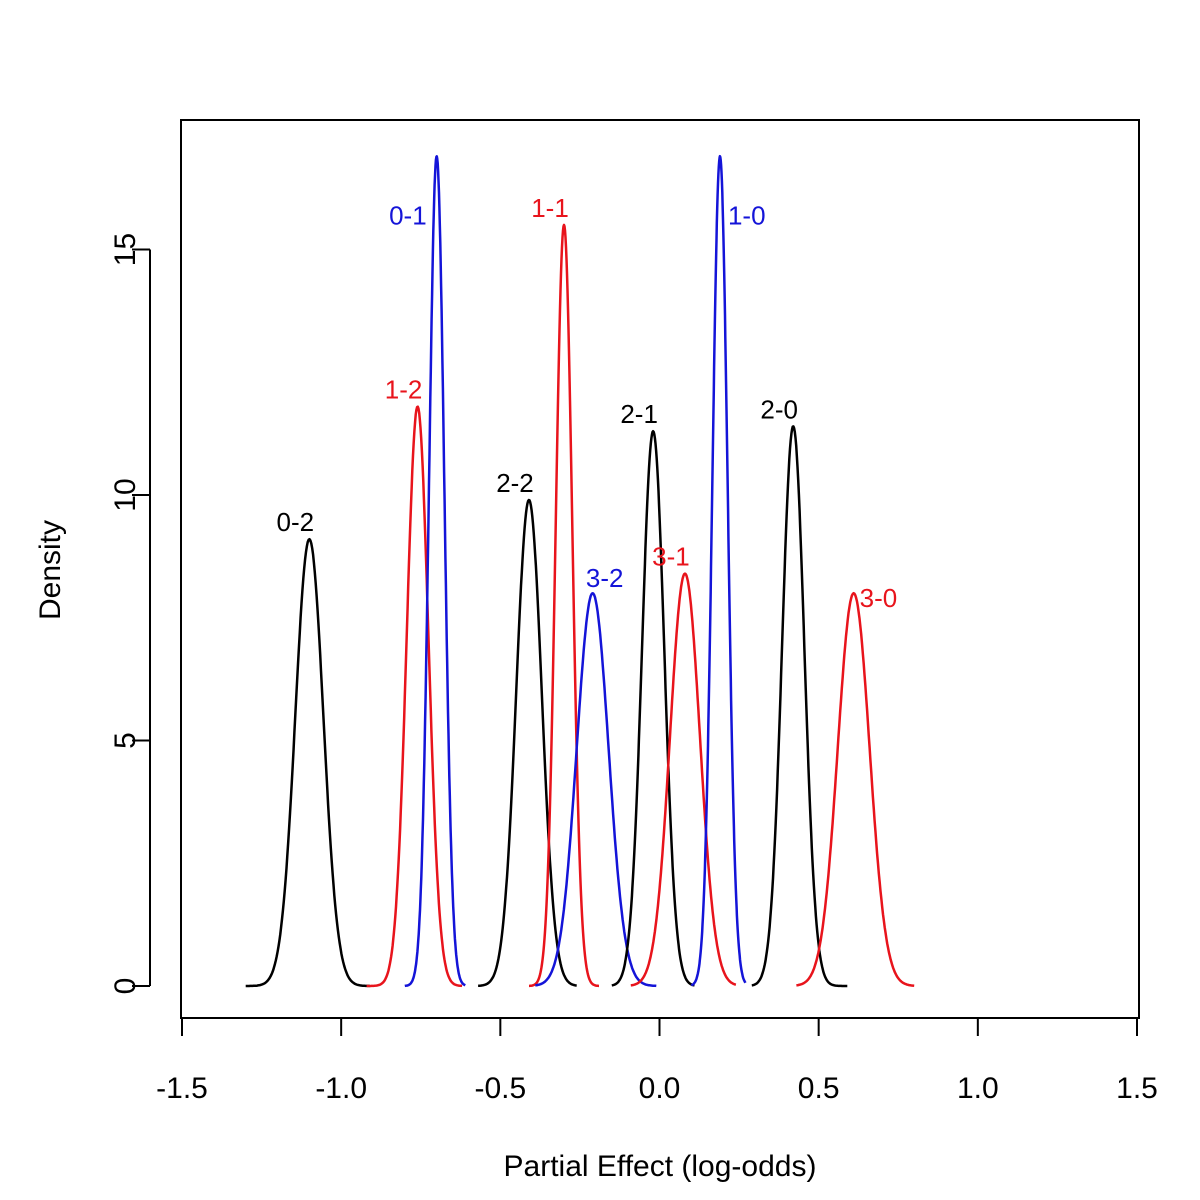  What do you see at coordinates (408, 215) in the screenshot?
I see `peak-label-0-1: 0-1` at bounding box center [408, 215].